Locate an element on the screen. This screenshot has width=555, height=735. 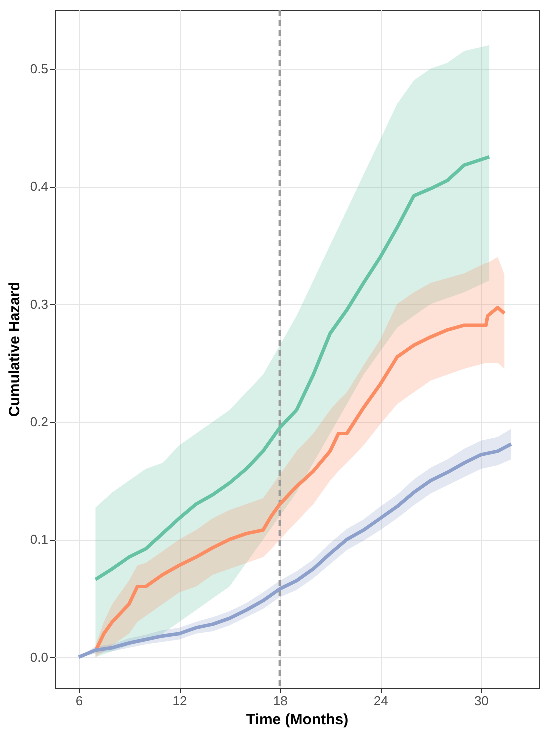
y-tick-label: 0.4 is located at coordinates (39, 186).